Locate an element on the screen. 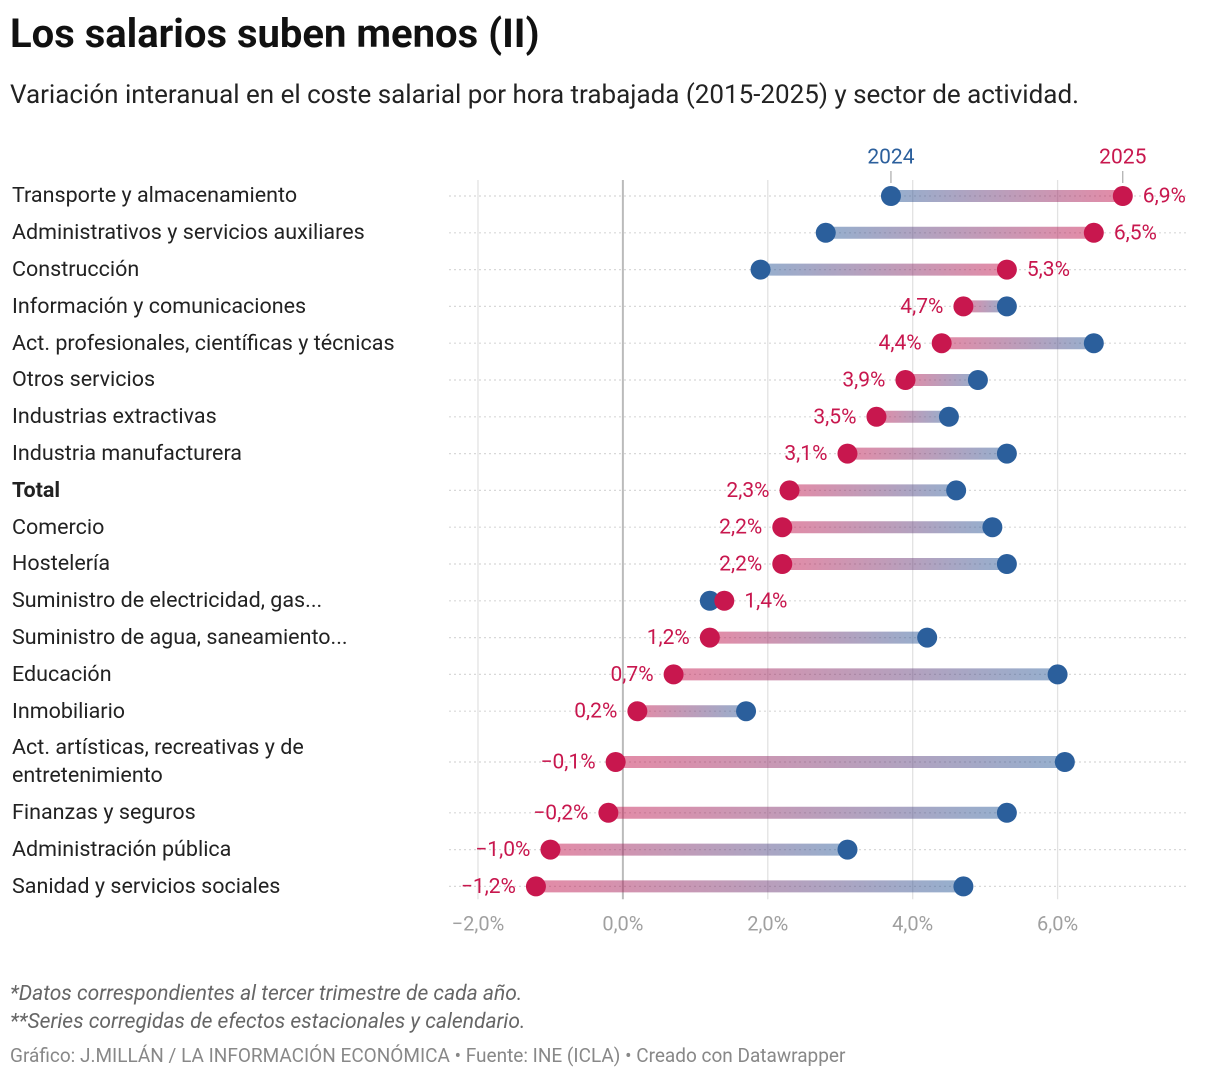 The width and height of the screenshot is (1220, 1080). category-label: Educación is located at coordinates (62, 674).